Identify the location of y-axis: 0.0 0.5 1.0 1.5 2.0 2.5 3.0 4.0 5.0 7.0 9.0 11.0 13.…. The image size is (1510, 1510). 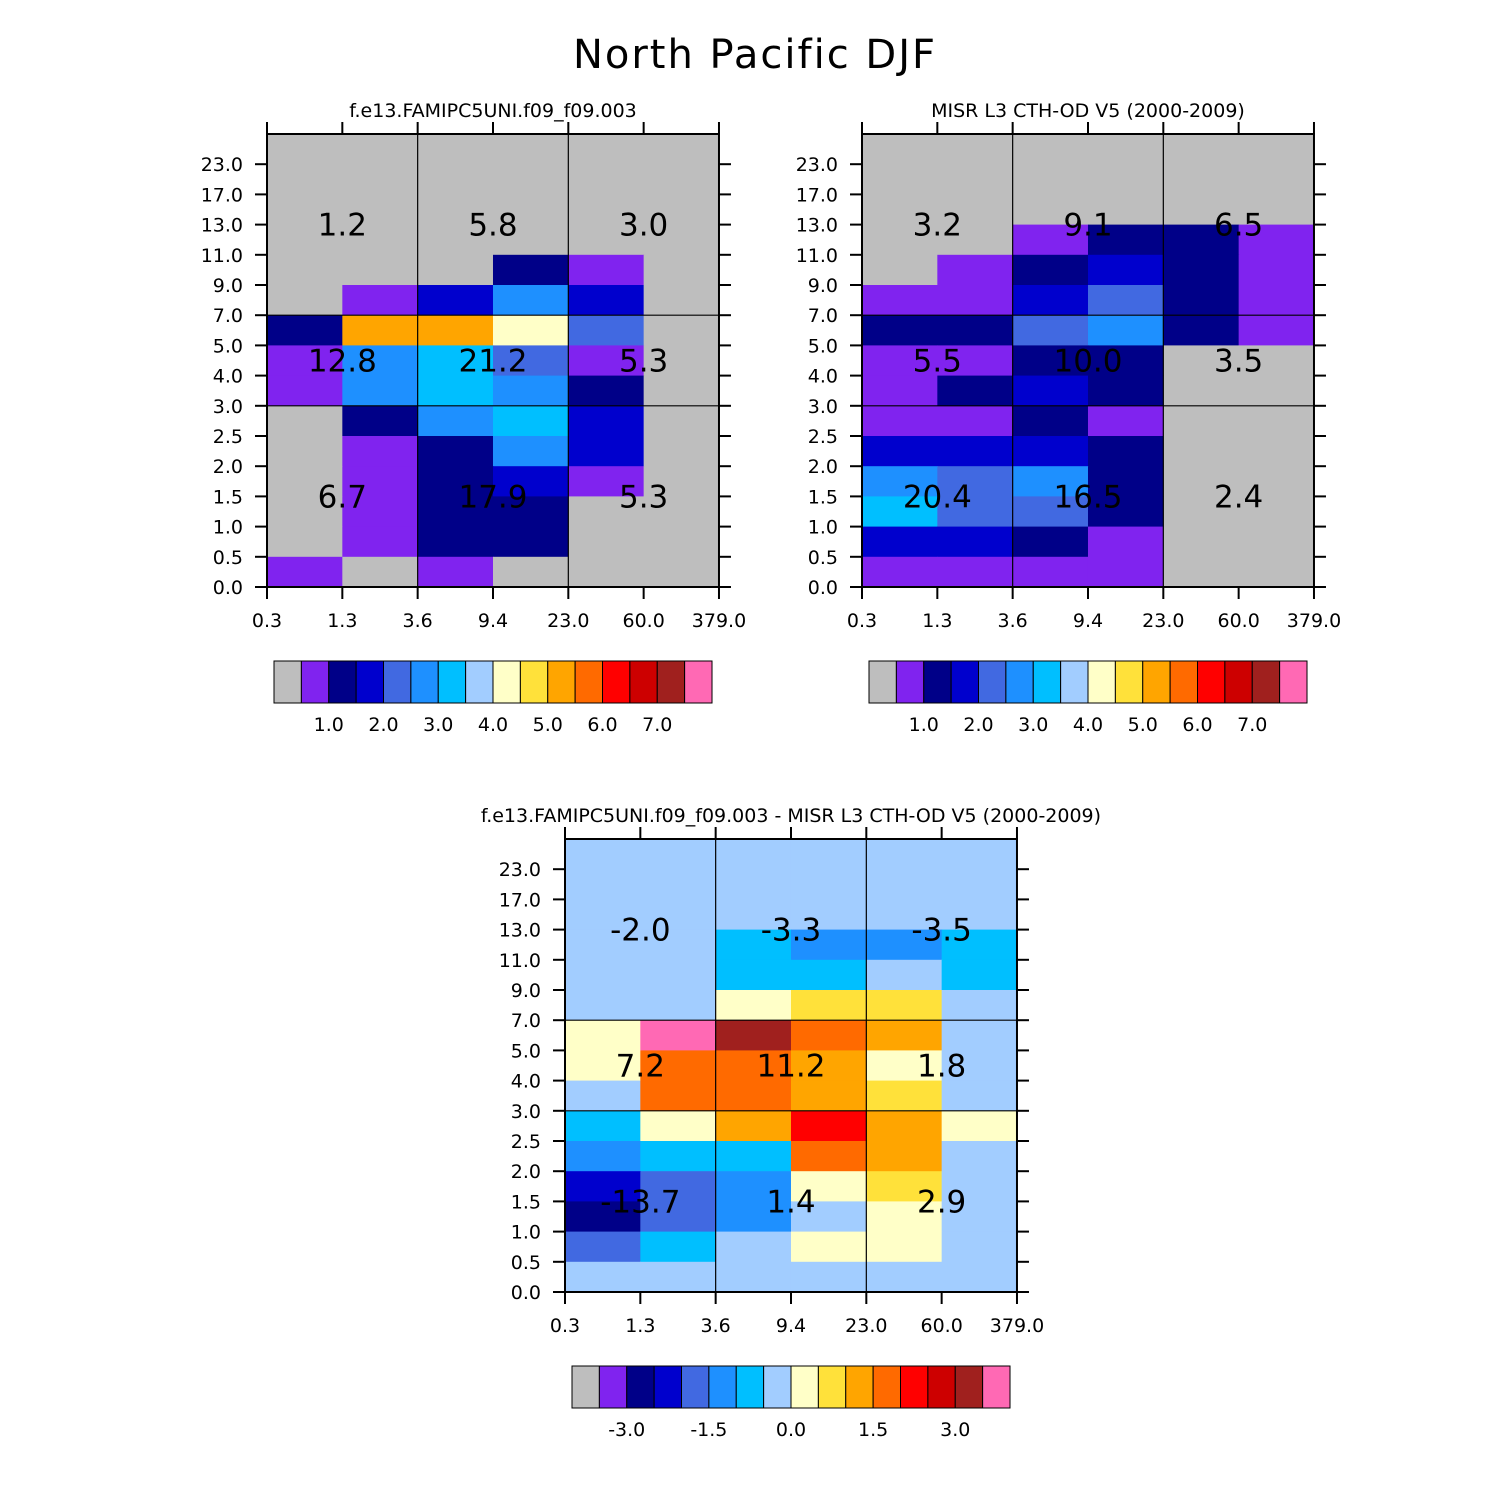
(466, 376).